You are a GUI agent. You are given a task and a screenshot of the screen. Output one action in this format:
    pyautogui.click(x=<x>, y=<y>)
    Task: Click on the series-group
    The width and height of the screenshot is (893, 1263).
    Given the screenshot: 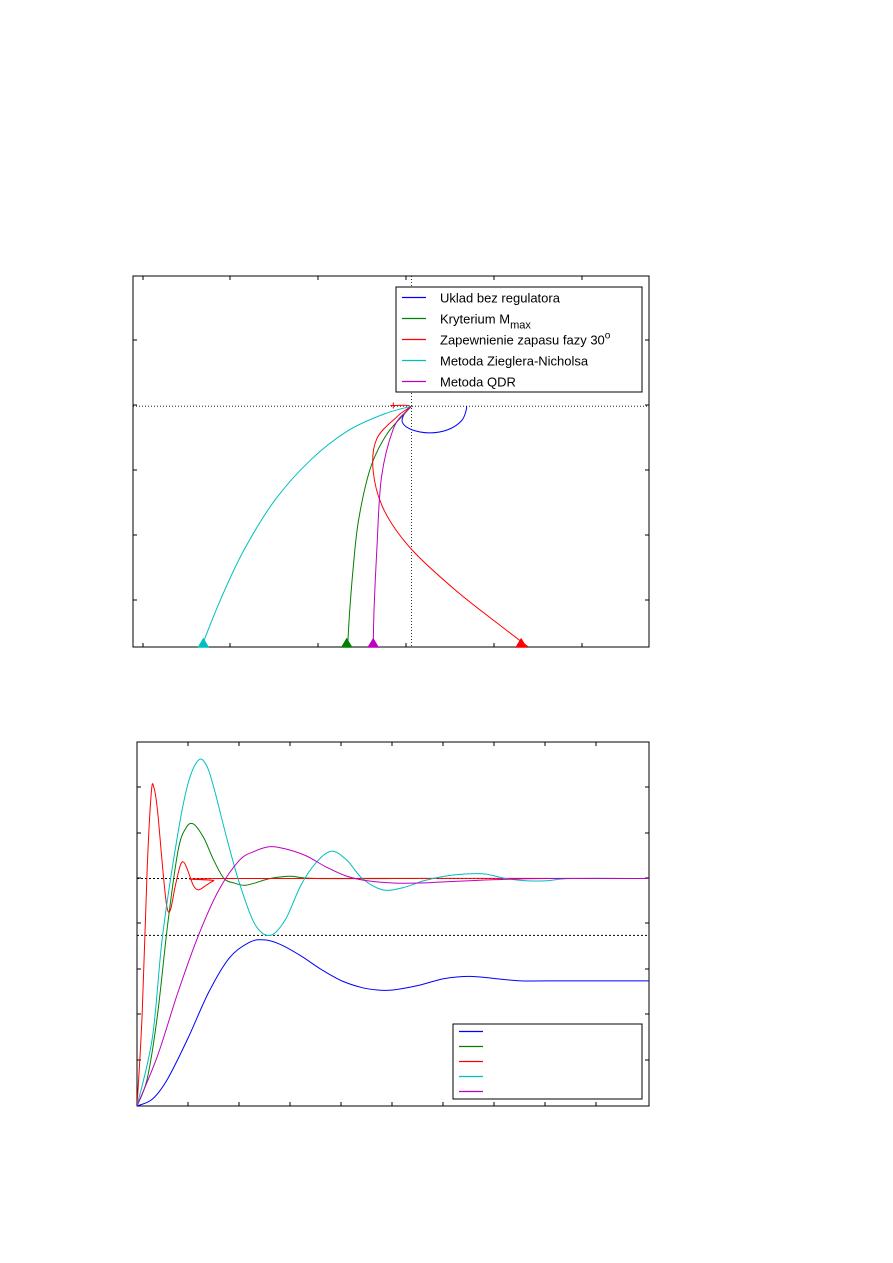 What is the action you would take?
    pyautogui.click(x=365, y=525)
    